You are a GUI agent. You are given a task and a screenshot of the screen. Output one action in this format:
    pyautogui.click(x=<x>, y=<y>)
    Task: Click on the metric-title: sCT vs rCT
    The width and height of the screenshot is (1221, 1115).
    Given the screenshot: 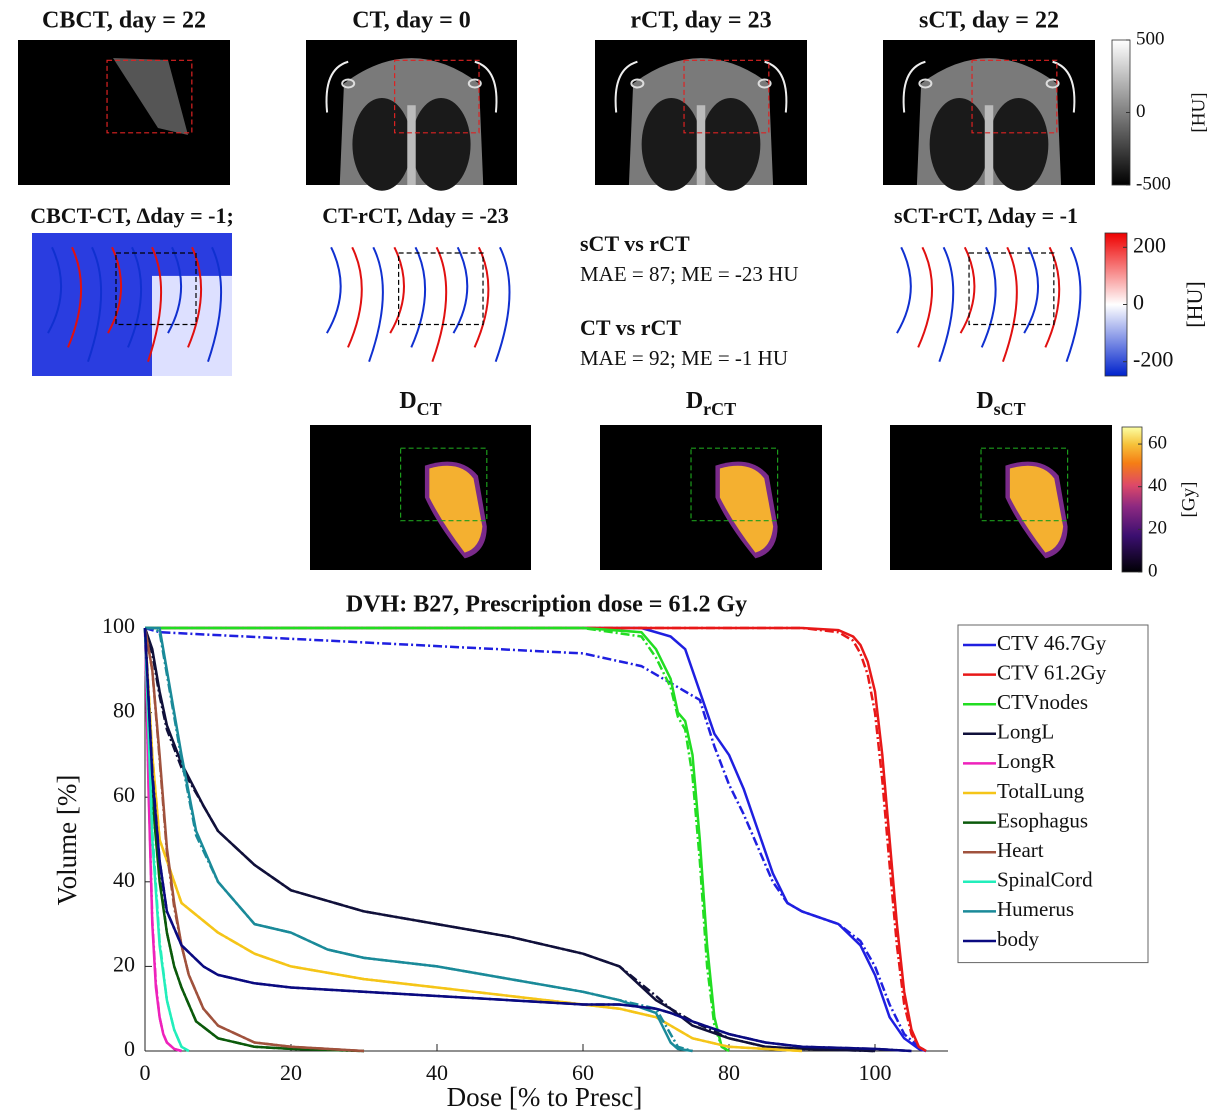 What is the action you would take?
    pyautogui.click(x=635, y=243)
    